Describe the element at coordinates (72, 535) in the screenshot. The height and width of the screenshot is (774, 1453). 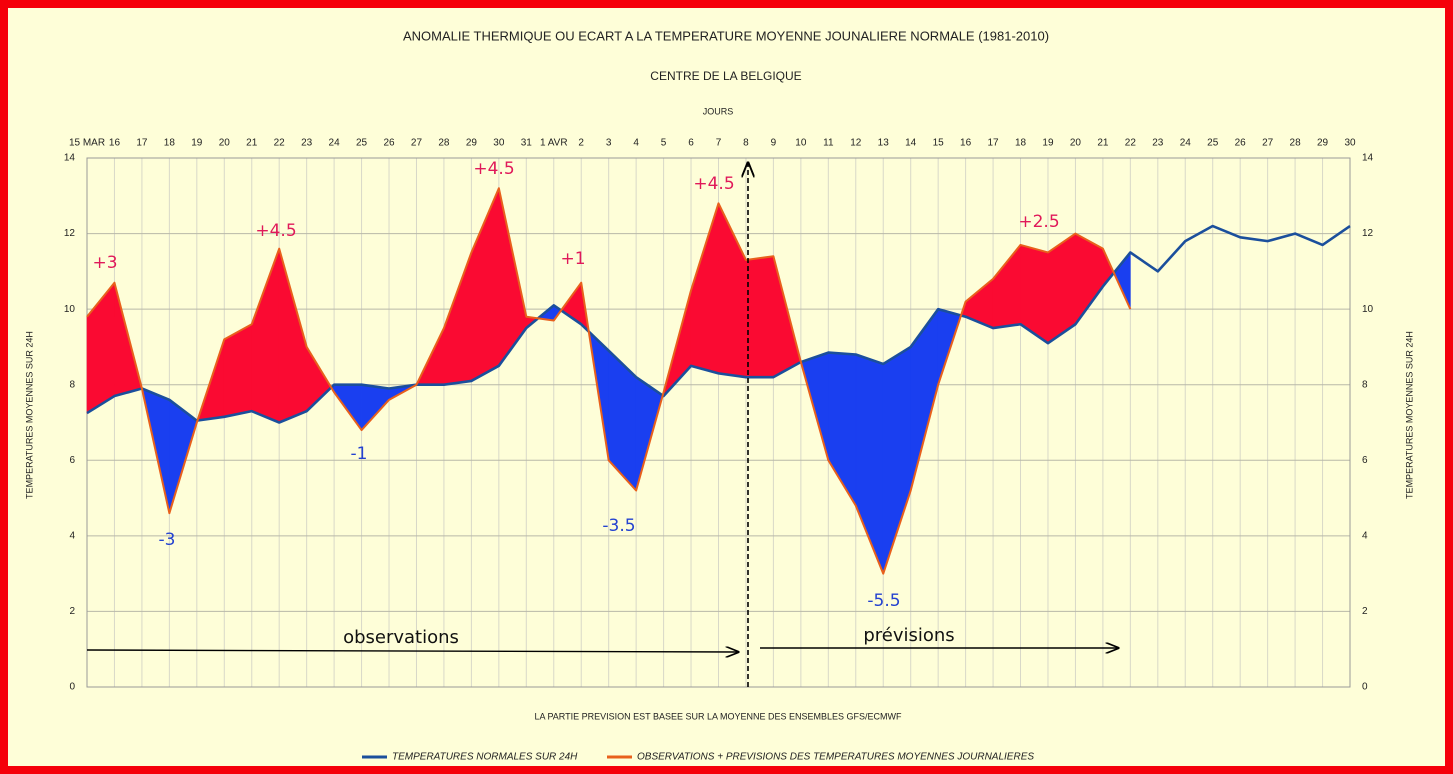
I see `y-tick-label: 4` at that location.